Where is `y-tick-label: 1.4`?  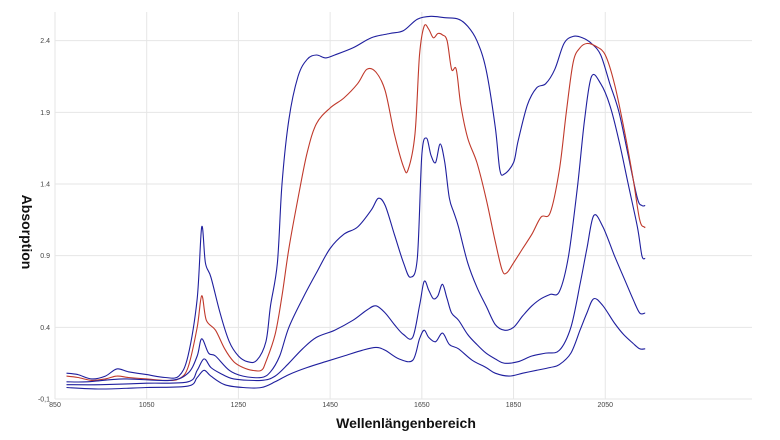 y-tick-label: 1.4 is located at coordinates (45, 185).